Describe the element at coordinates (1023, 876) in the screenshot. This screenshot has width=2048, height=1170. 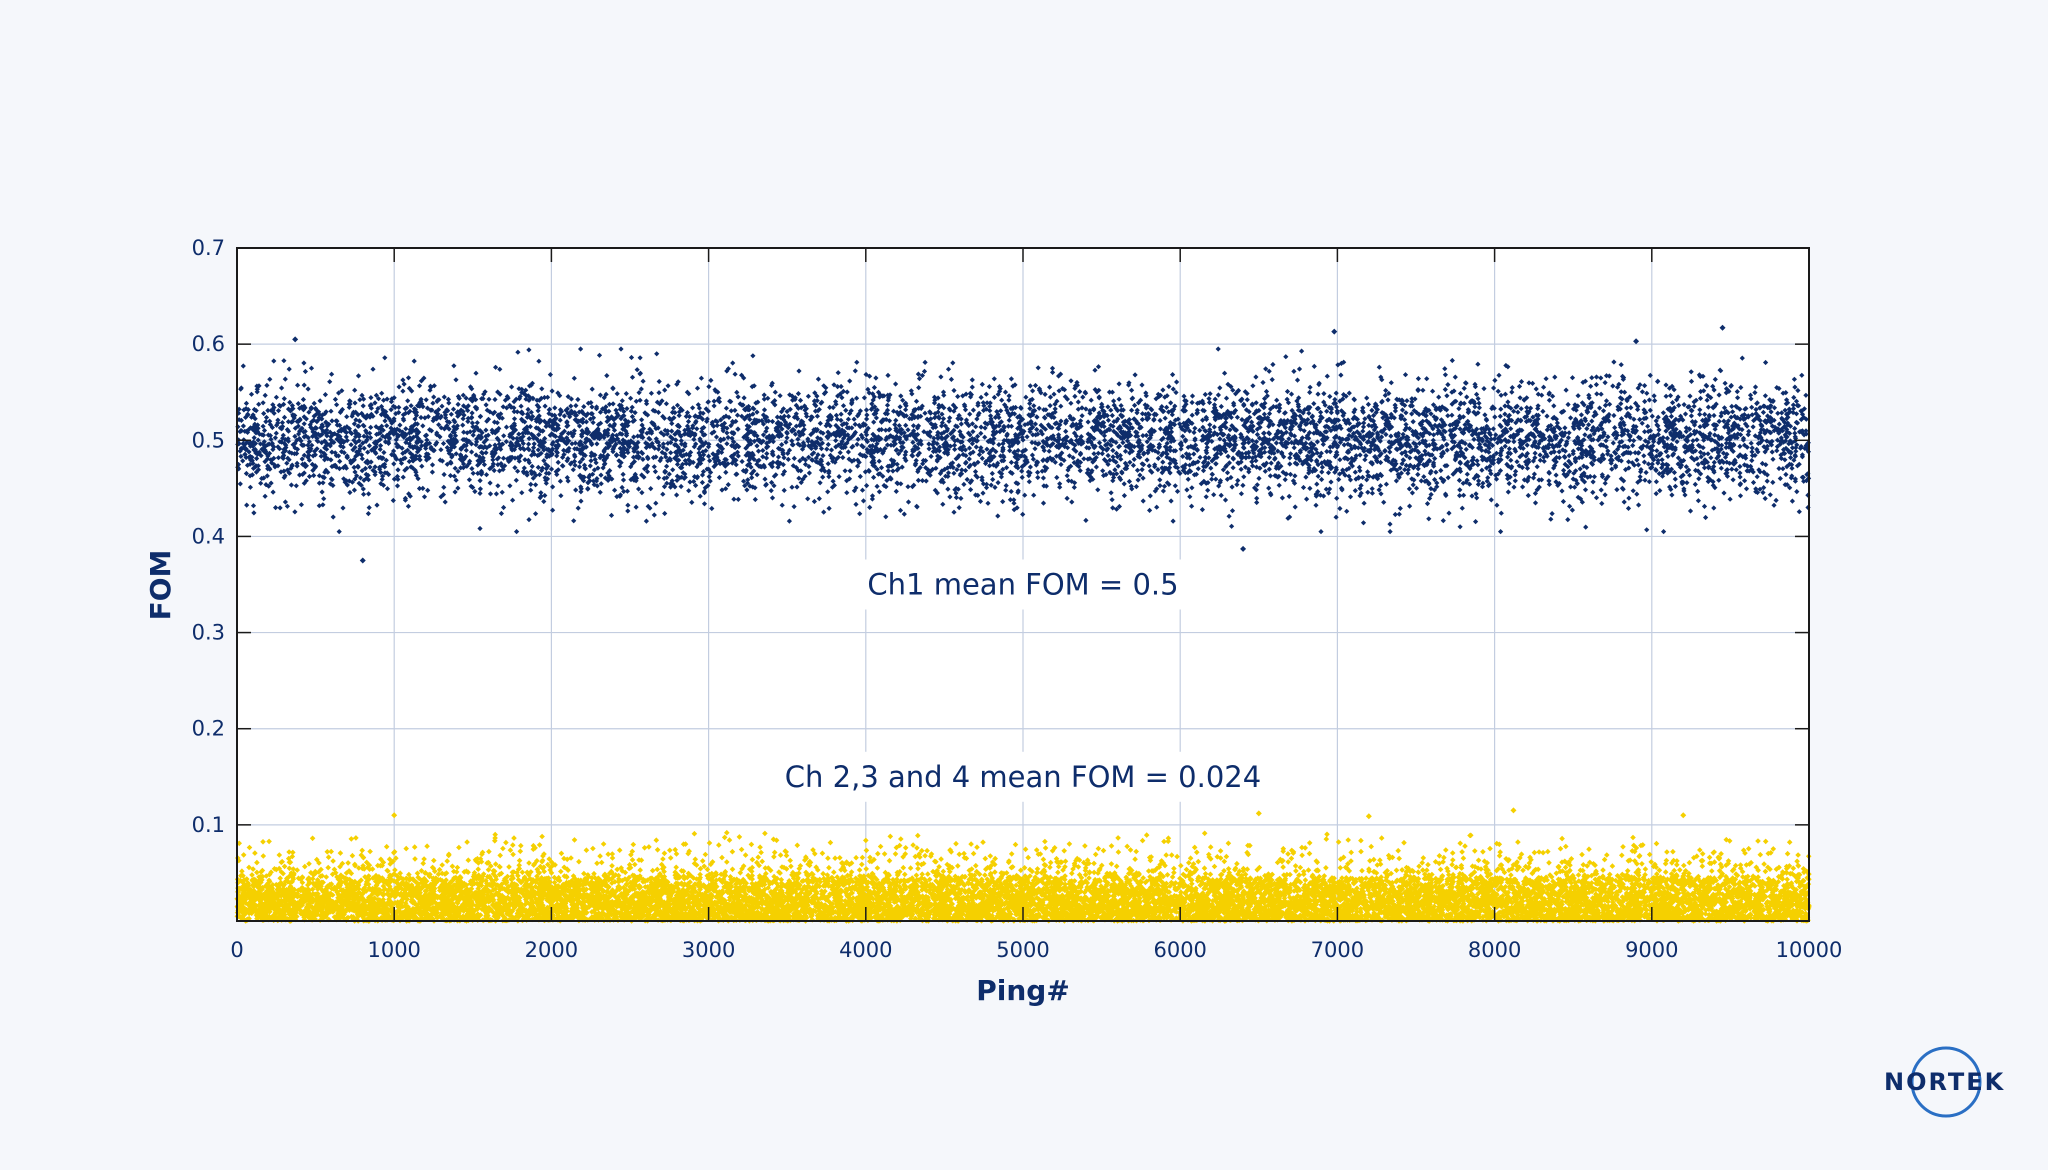
I see `ch234-point-cloud` at that location.